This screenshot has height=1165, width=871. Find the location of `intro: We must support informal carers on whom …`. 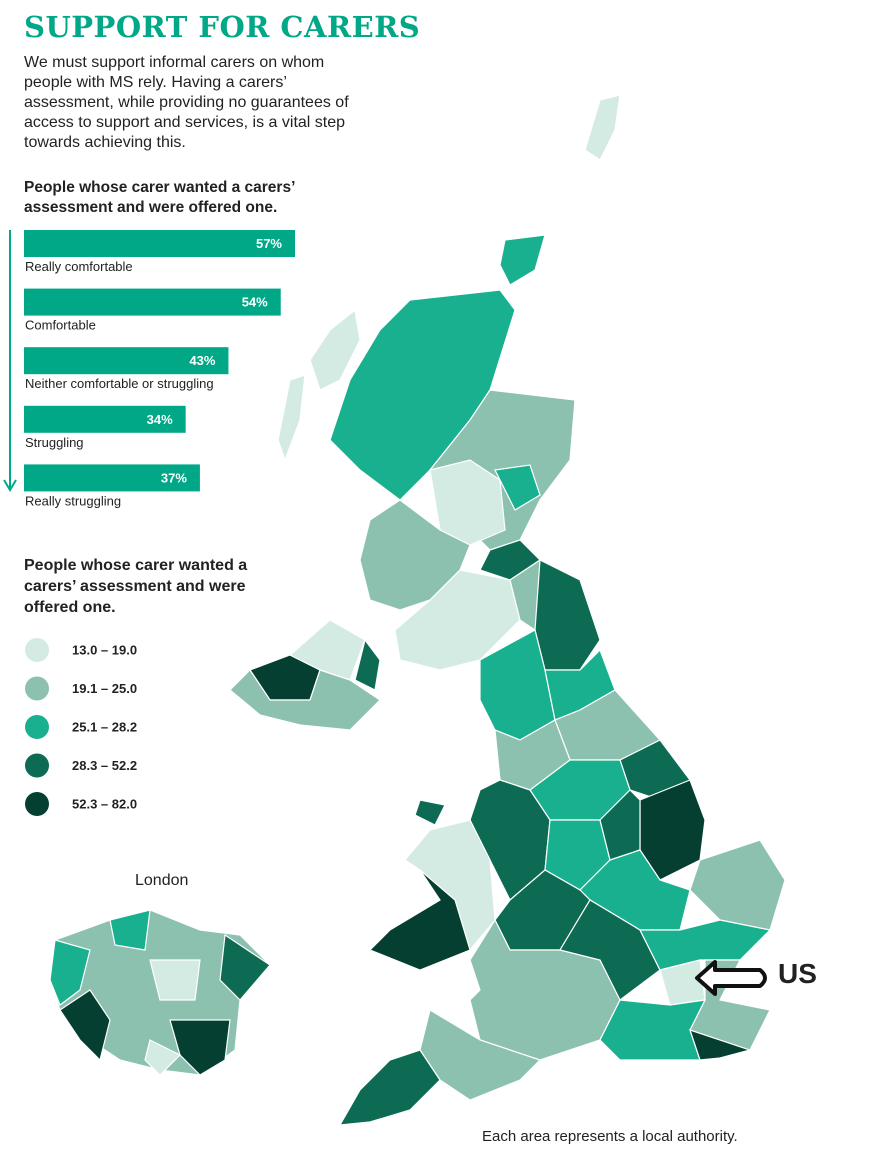

intro: We must support informal carers on whom … is located at coordinates (186, 102).